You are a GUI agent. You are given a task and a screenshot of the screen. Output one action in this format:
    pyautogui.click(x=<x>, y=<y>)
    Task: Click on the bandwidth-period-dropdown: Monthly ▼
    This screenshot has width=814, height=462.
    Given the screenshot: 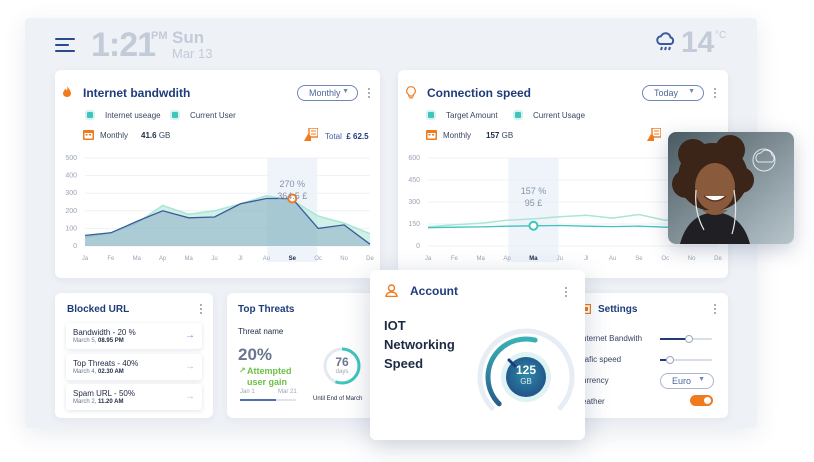 What is the action you would take?
    pyautogui.click(x=327, y=93)
    